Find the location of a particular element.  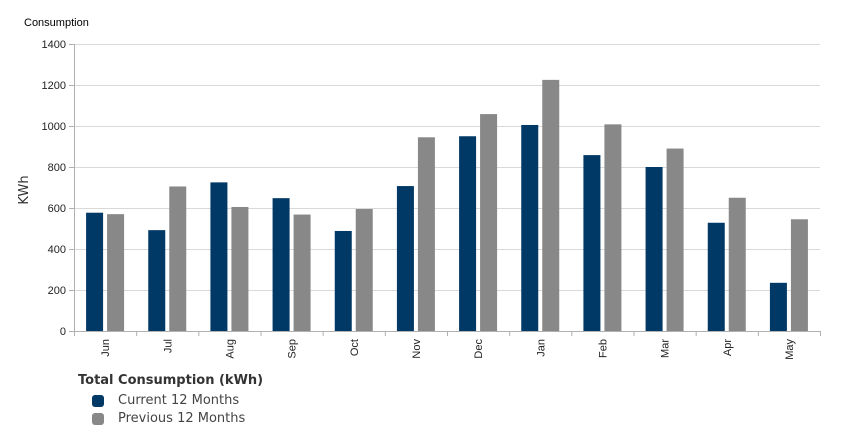

bar-previous-may is located at coordinates (799, 275).